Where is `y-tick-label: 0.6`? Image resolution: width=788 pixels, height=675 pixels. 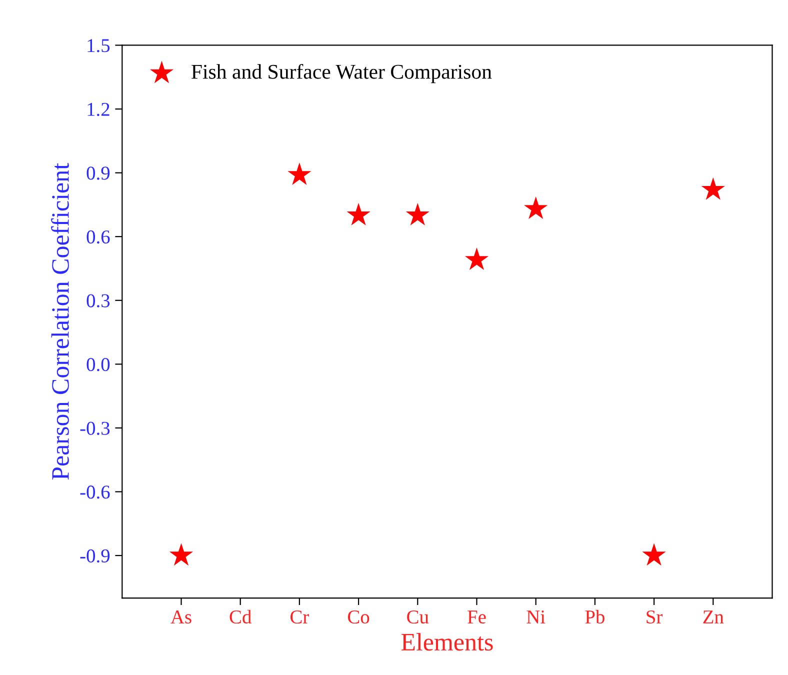
y-tick-label: 0.6 is located at coordinates (98, 237).